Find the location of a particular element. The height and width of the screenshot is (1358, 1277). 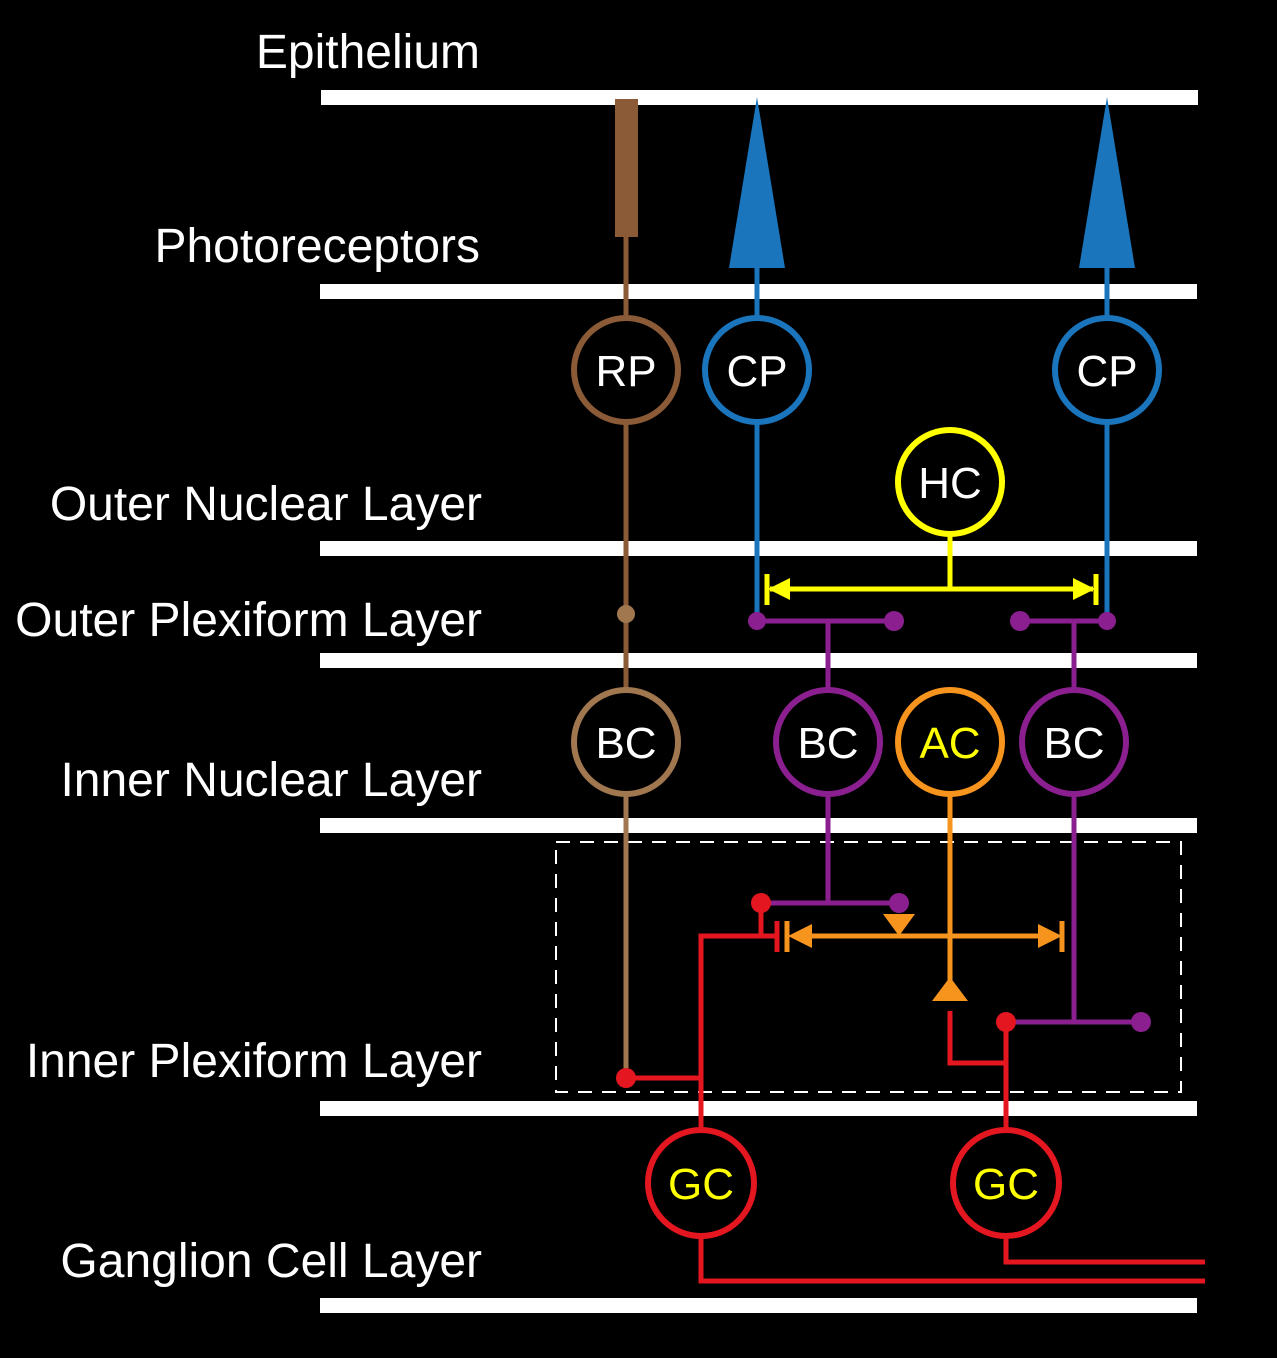

cell-gc-left: GC is located at coordinates (701, 1183).